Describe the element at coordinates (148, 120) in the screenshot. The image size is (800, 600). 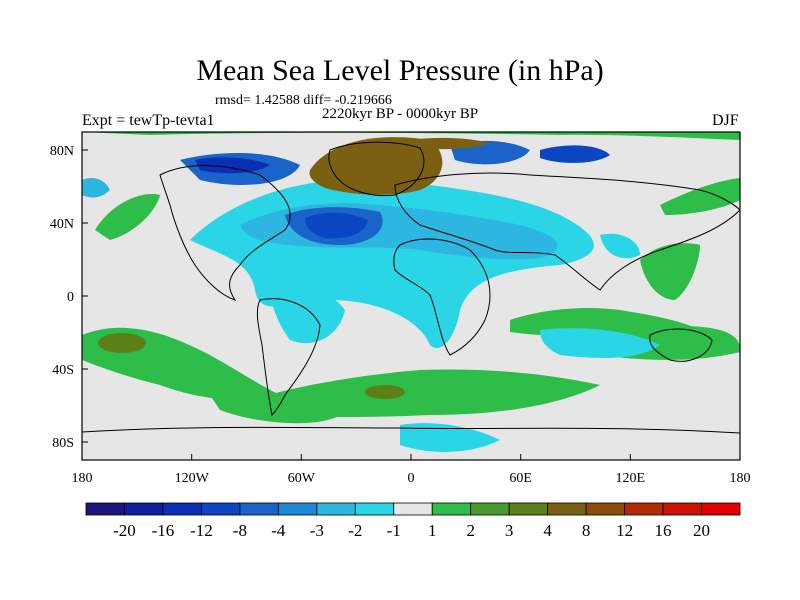
I see `experiment-label: Expt = tewTp-tevta1` at that location.